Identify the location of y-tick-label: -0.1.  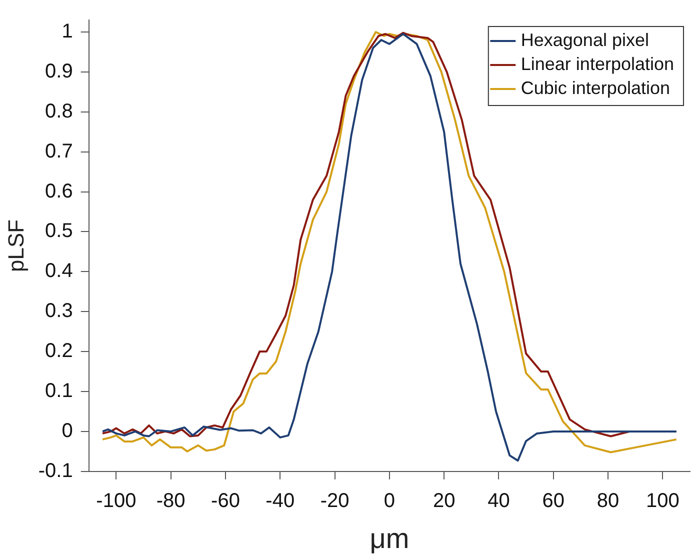
(55, 471).